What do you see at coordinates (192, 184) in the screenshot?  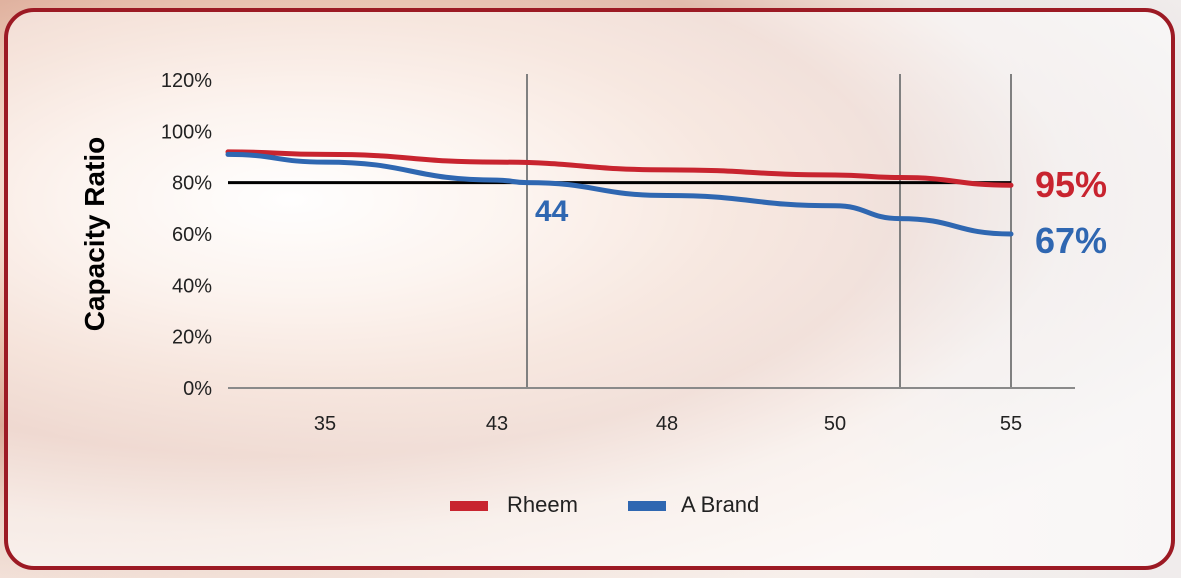 I see `y-tick-label: 80%` at bounding box center [192, 184].